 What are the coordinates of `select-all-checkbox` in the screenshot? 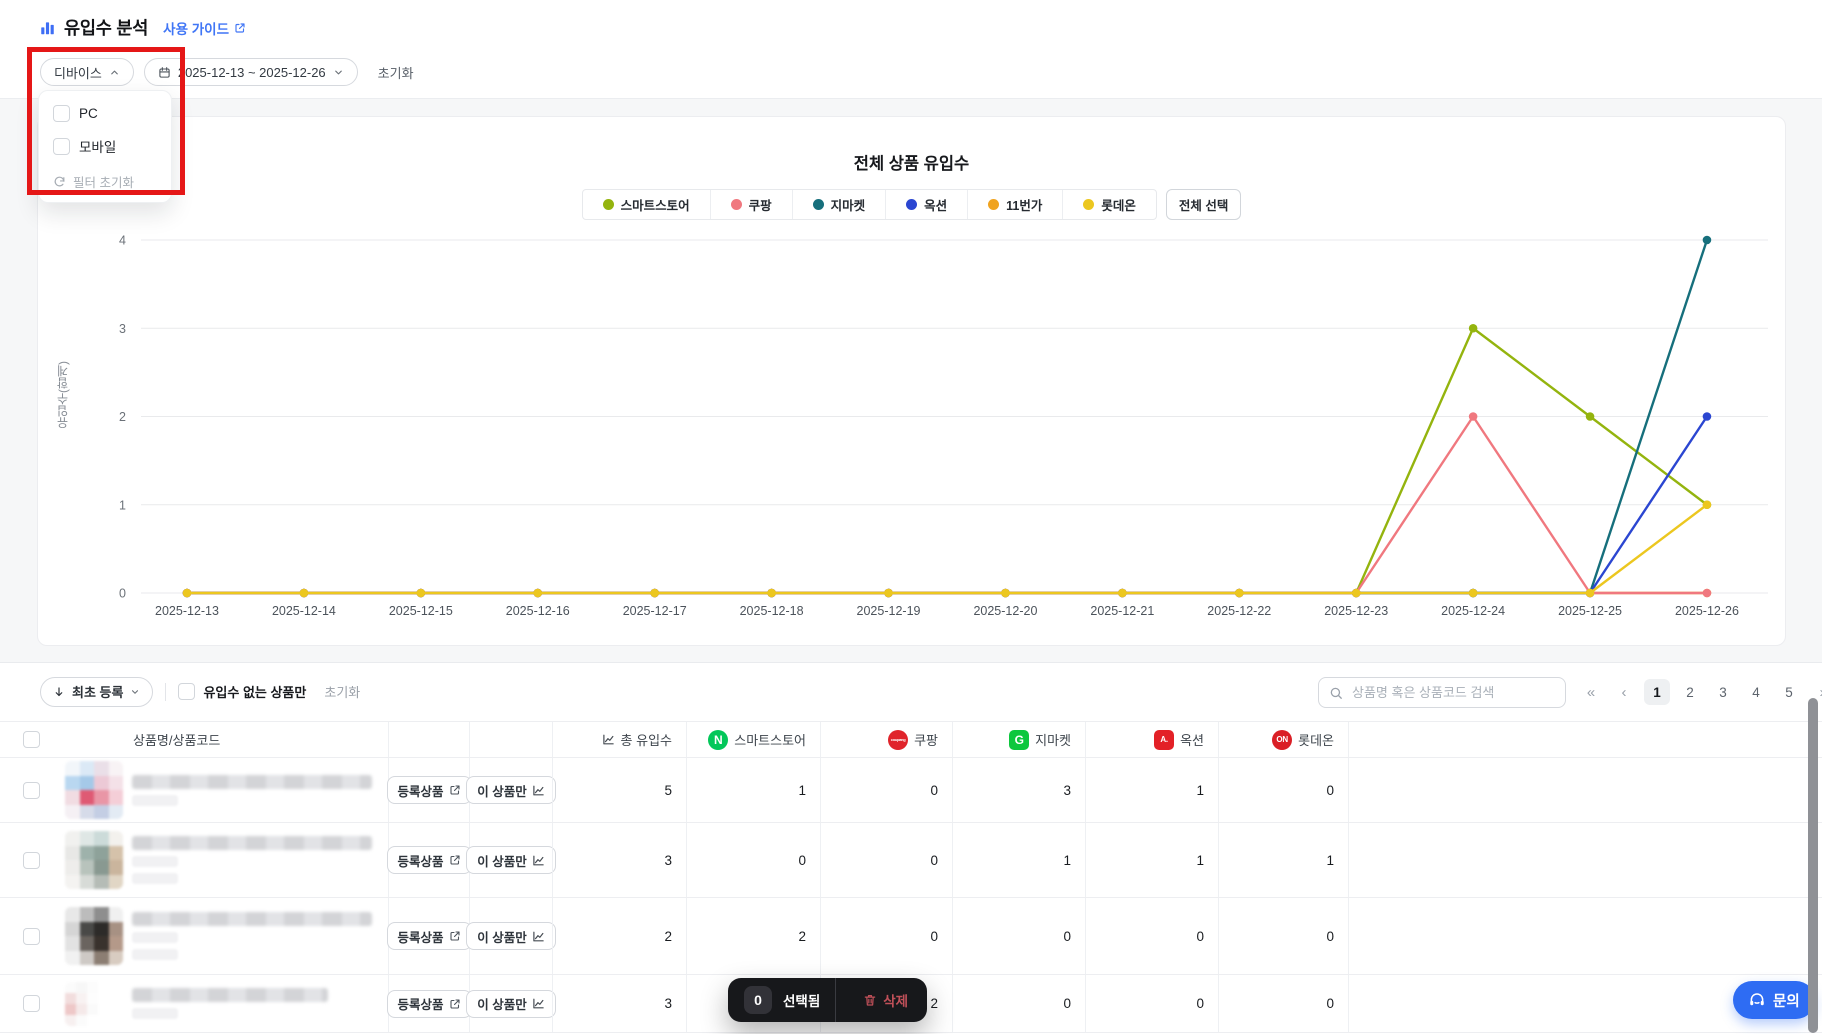 It's located at (31, 739).